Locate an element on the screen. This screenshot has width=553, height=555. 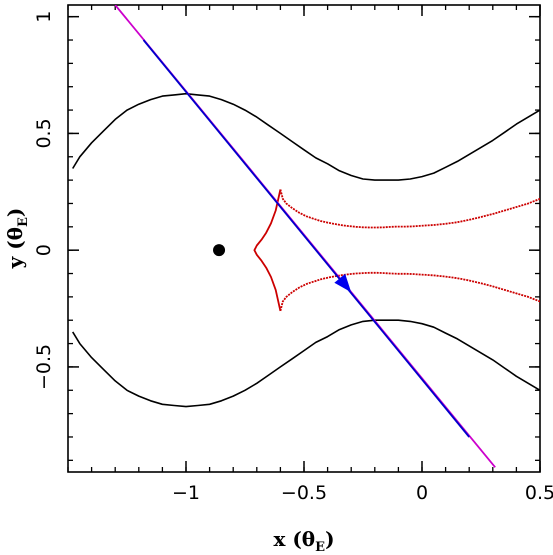
y-axis-label: y (θE) is located at coordinates (17, 239).